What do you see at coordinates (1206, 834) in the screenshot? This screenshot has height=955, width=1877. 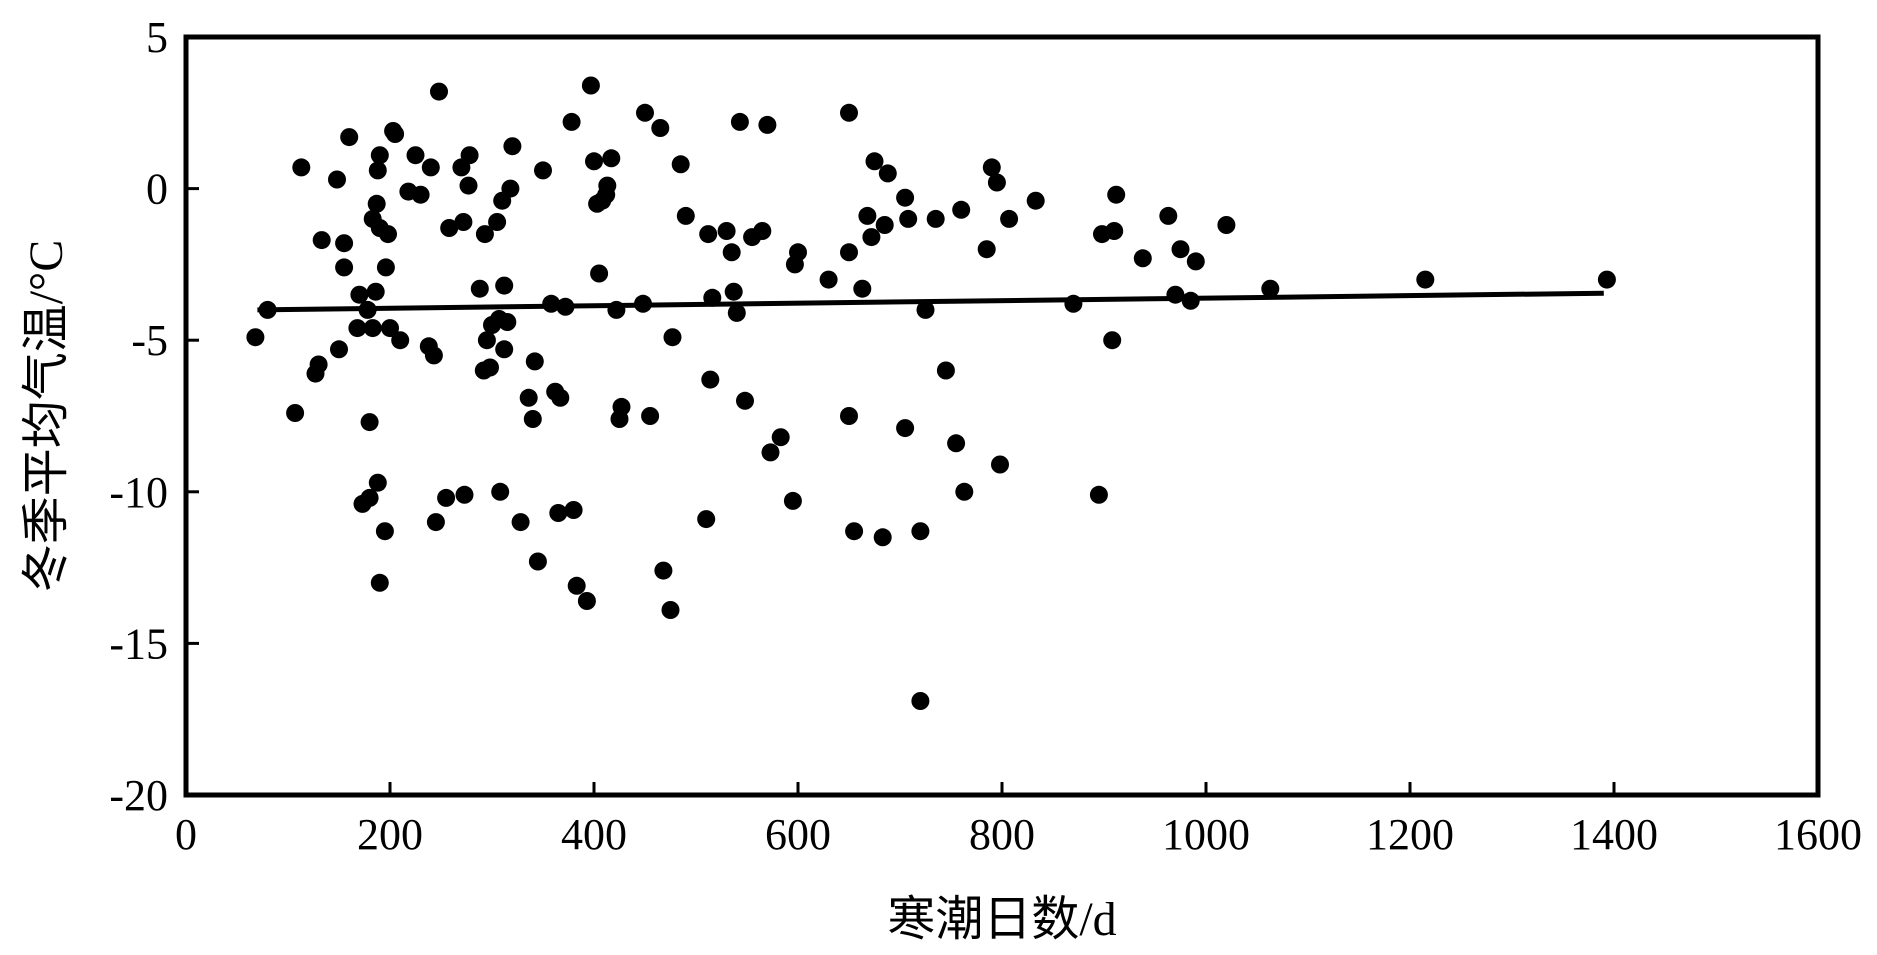 I see `x-tick-label: 1000` at bounding box center [1206, 834].